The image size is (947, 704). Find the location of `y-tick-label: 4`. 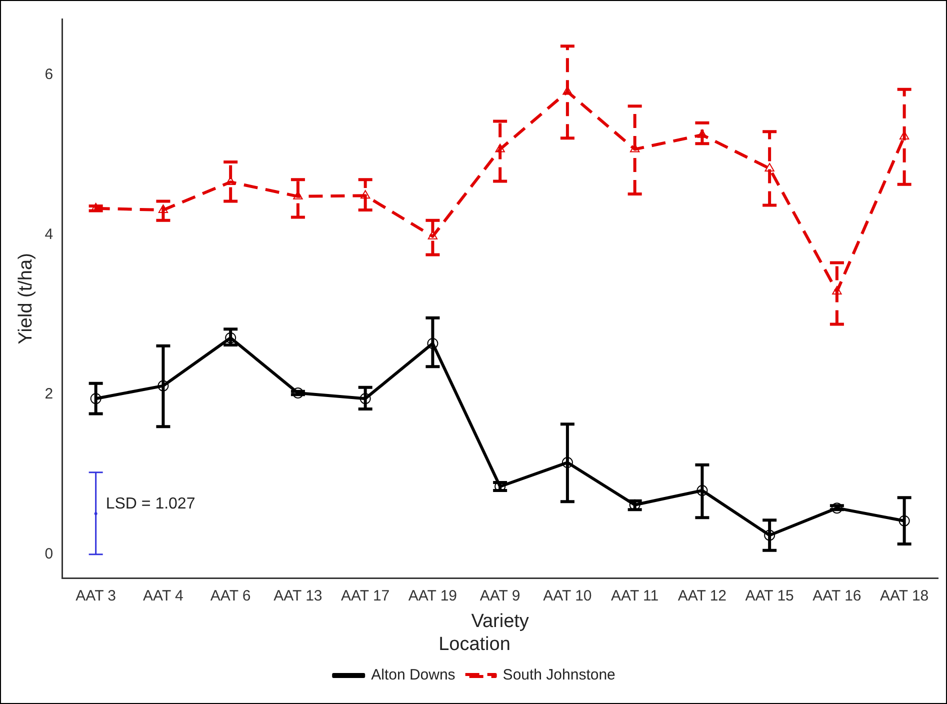

y-tick-label: 4 is located at coordinates (49, 234).